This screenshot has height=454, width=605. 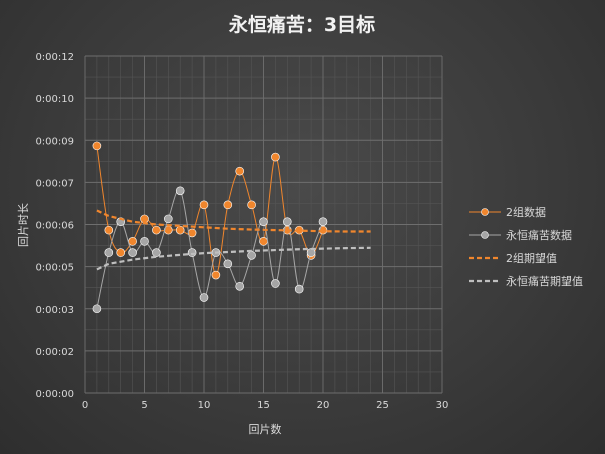 I want to click on chart-title: 永恒痛苦：3目标, so click(x=301, y=24).